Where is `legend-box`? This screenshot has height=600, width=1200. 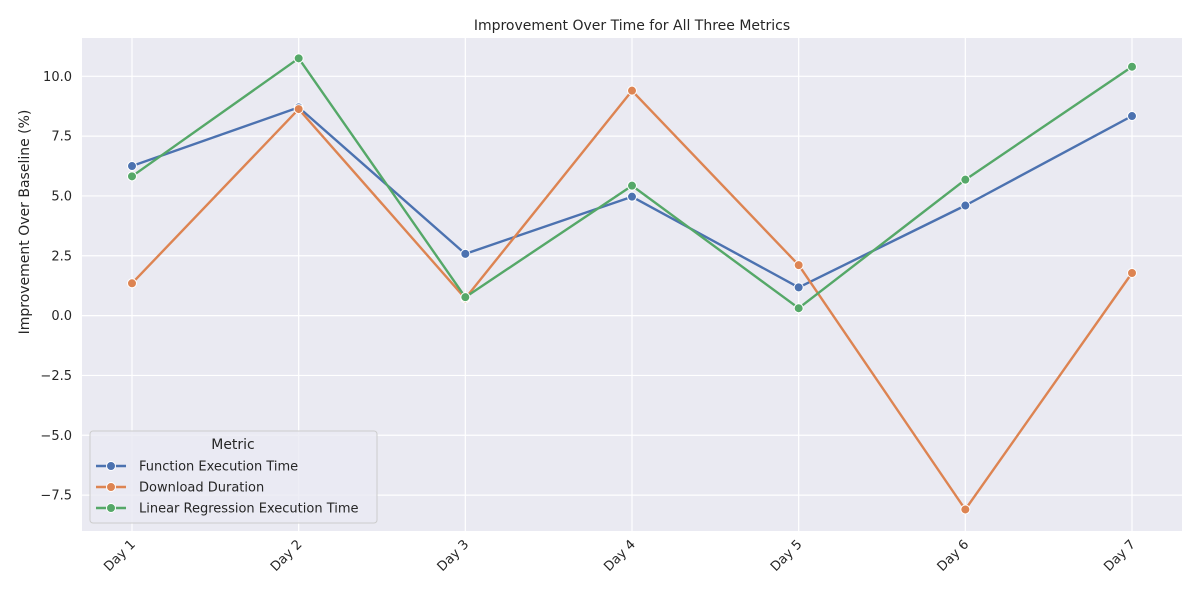
legend-box is located at coordinates (233, 477).